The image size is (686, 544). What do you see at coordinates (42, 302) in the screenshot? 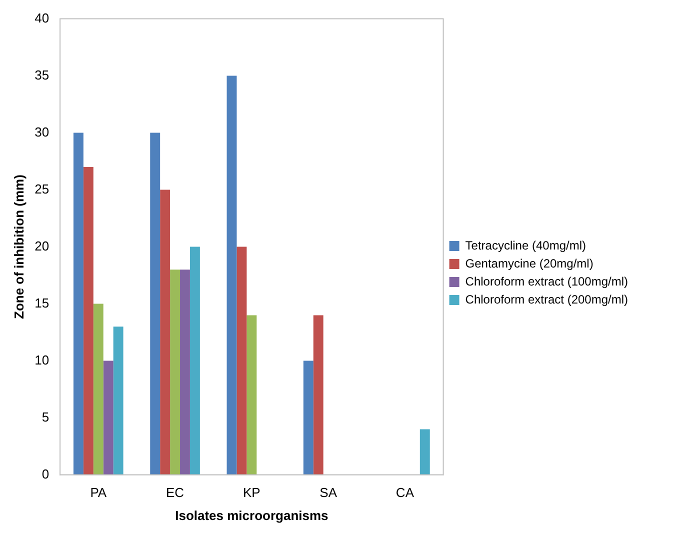
I see `y-tick-label: 15` at bounding box center [42, 302].